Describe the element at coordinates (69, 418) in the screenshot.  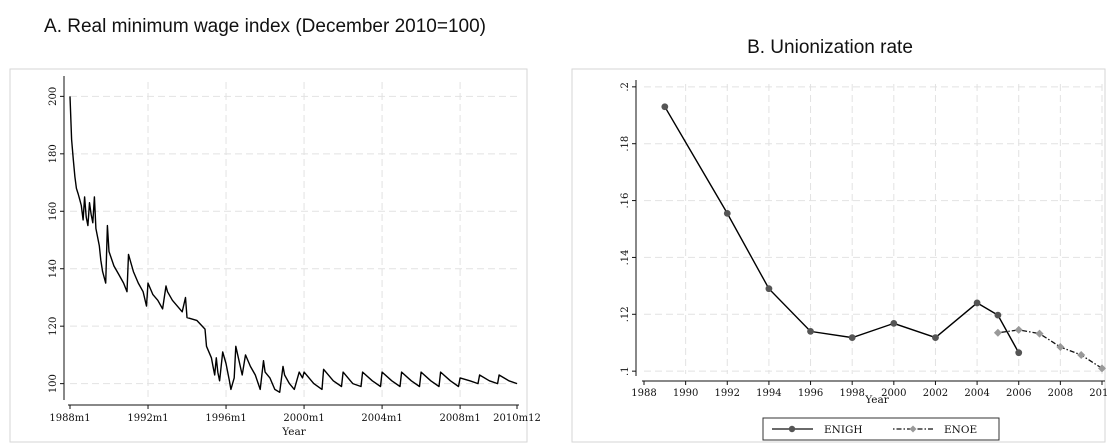
I see `chart-a-xtick-label: 1988m1` at that location.